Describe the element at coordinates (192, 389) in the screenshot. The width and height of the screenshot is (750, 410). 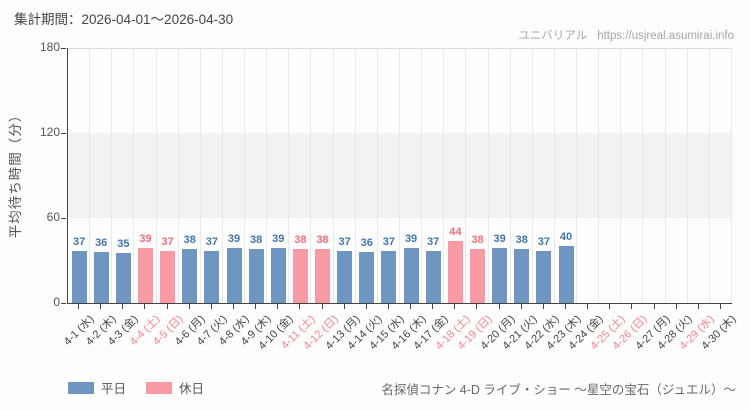
I see `legend-label: 休日` at that location.